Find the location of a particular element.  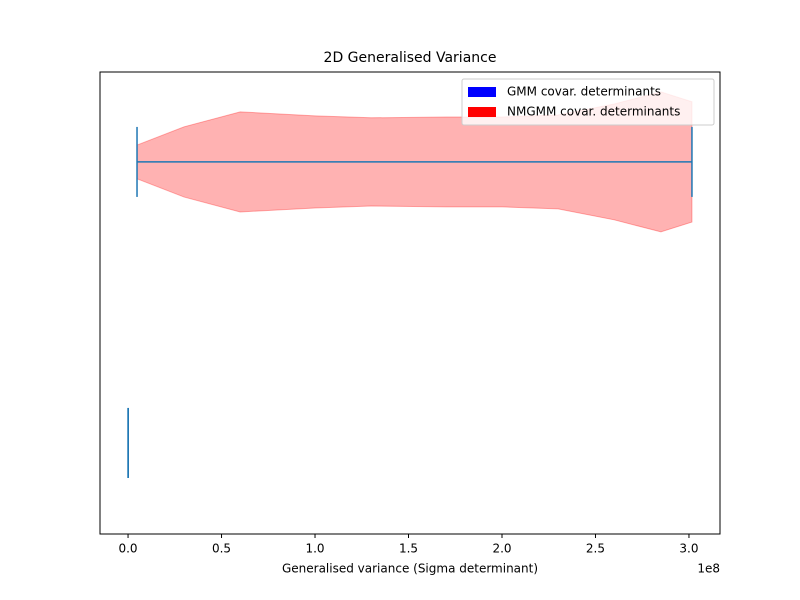

x-tick-label: 3.0 is located at coordinates (688, 549).